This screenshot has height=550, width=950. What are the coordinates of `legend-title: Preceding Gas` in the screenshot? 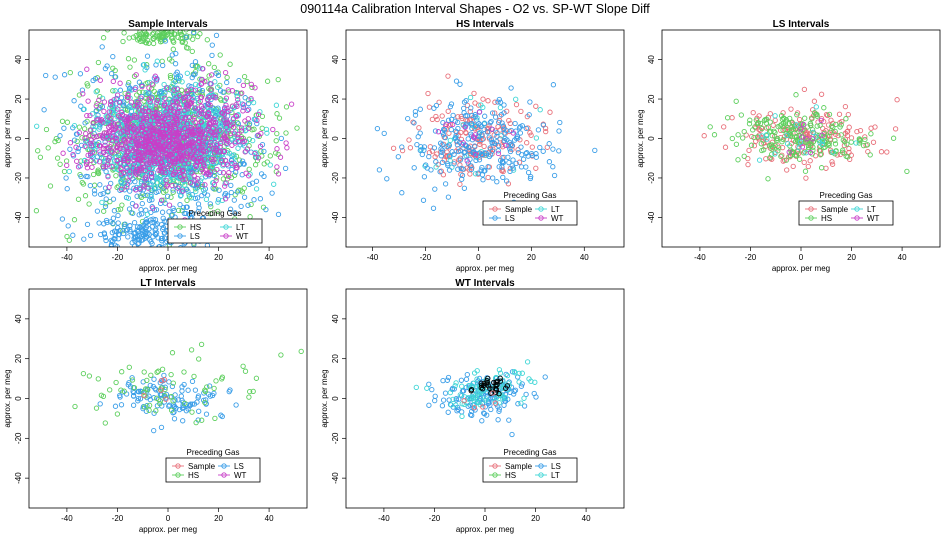 It's located at (530, 452).